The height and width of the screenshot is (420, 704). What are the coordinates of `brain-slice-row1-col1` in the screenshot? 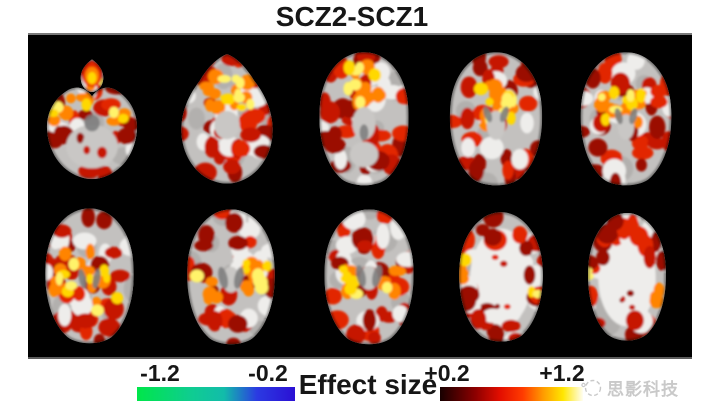 It's located at (92, 119).